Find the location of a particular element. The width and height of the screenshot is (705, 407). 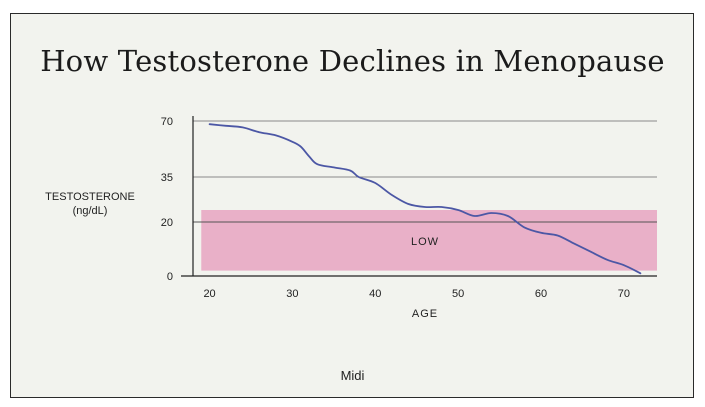

low-band is located at coordinates (429, 240).